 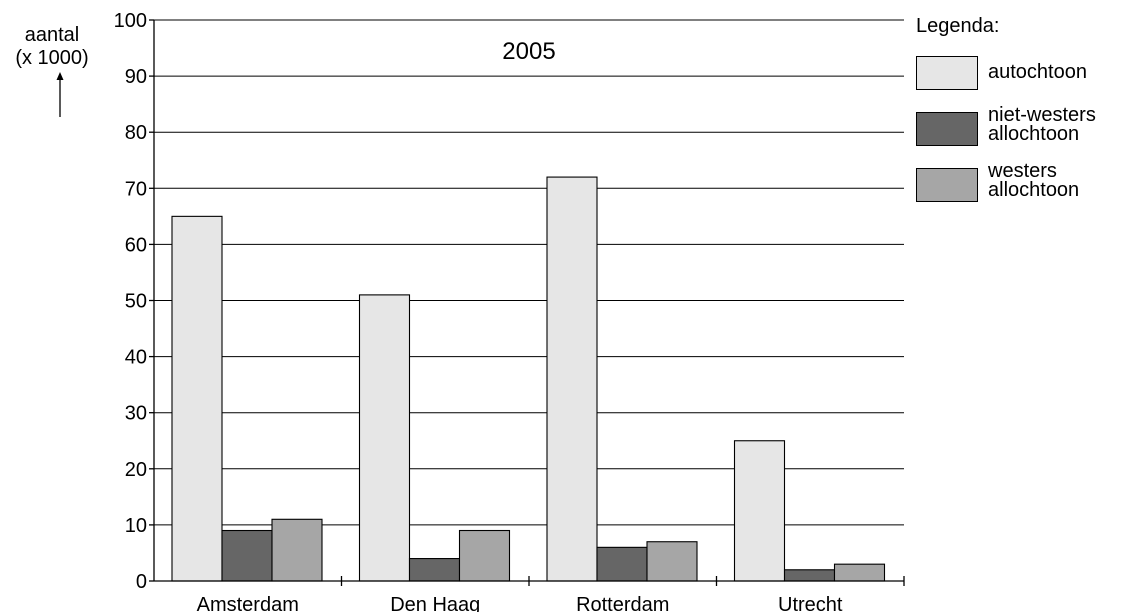 What do you see at coordinates (60, 94) in the screenshot?
I see `up-arrow-icon` at bounding box center [60, 94].